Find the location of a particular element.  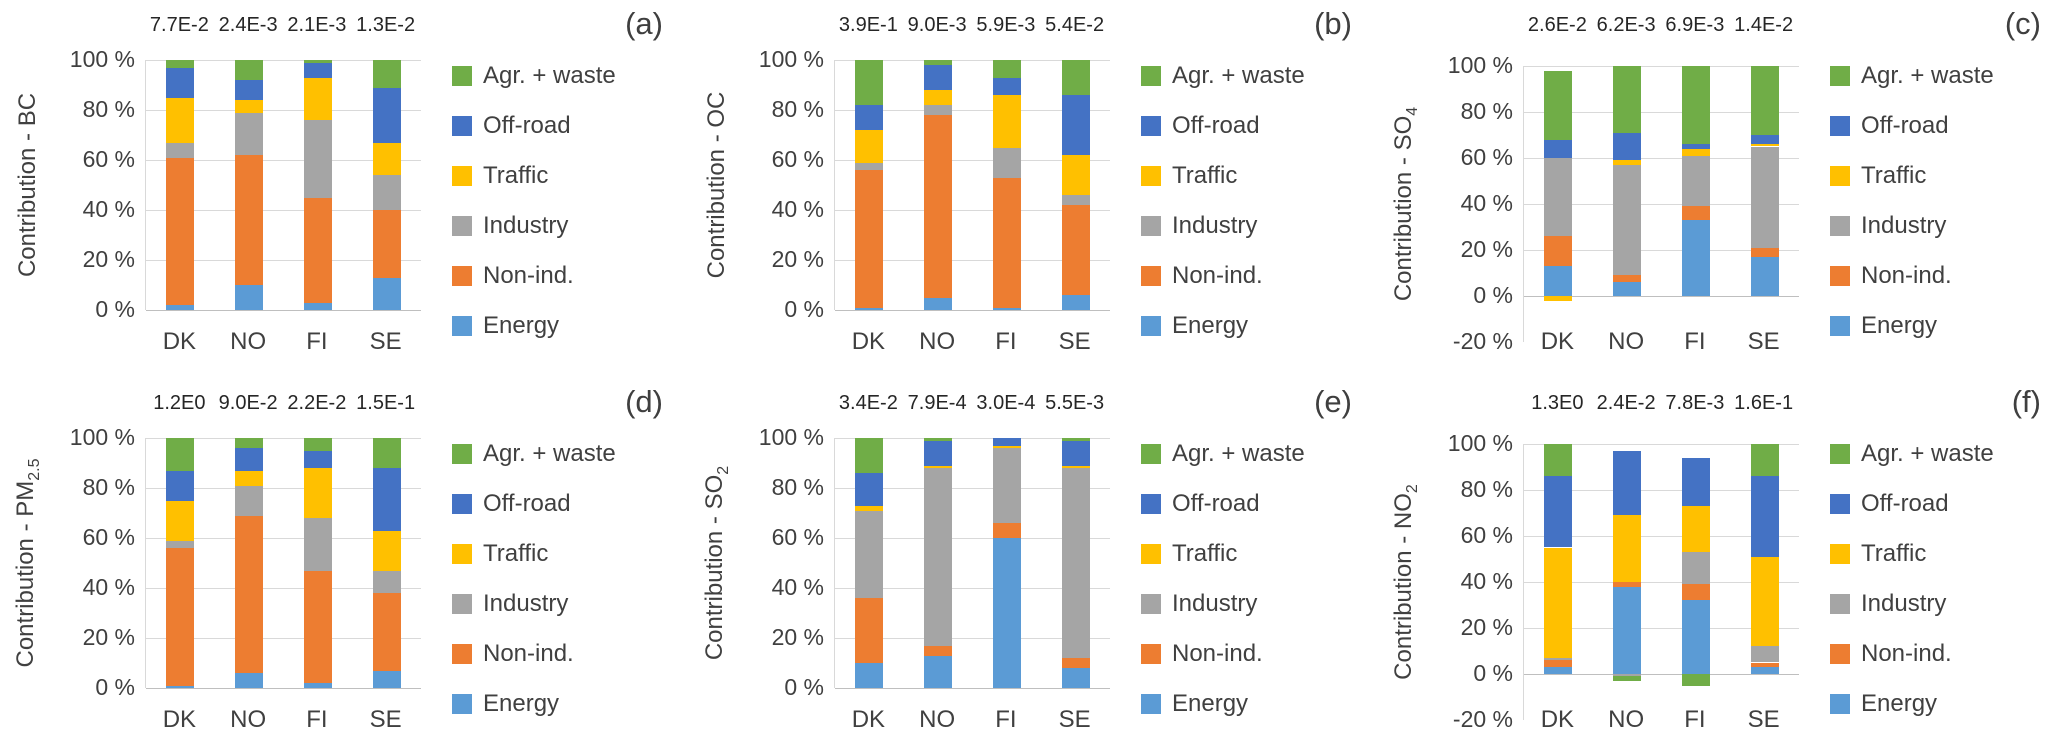

legend-item-non-ind: Non-ind. is located at coordinates (513, 276).